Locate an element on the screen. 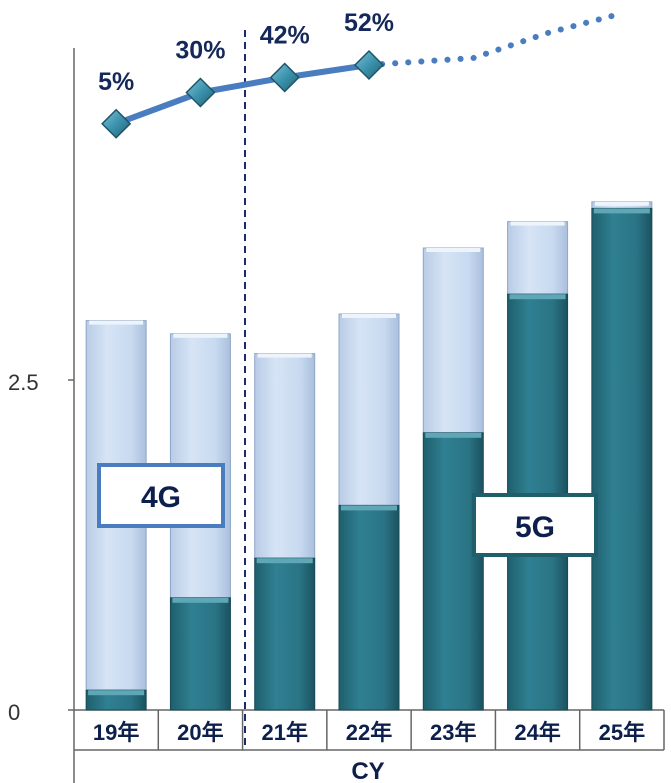 The width and height of the screenshot is (671, 783). legend-label-4g: 4G is located at coordinates (161, 497).